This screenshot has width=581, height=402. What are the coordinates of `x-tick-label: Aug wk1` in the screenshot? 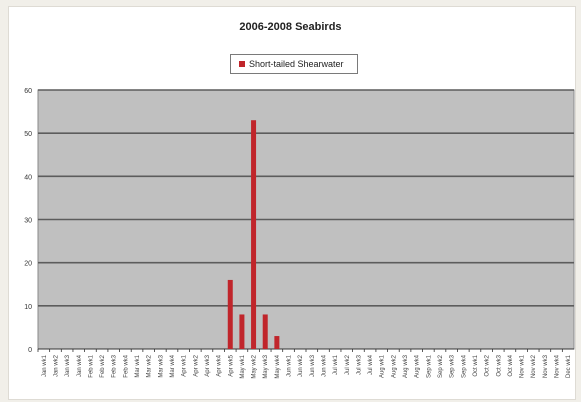 It's located at (383, 366).